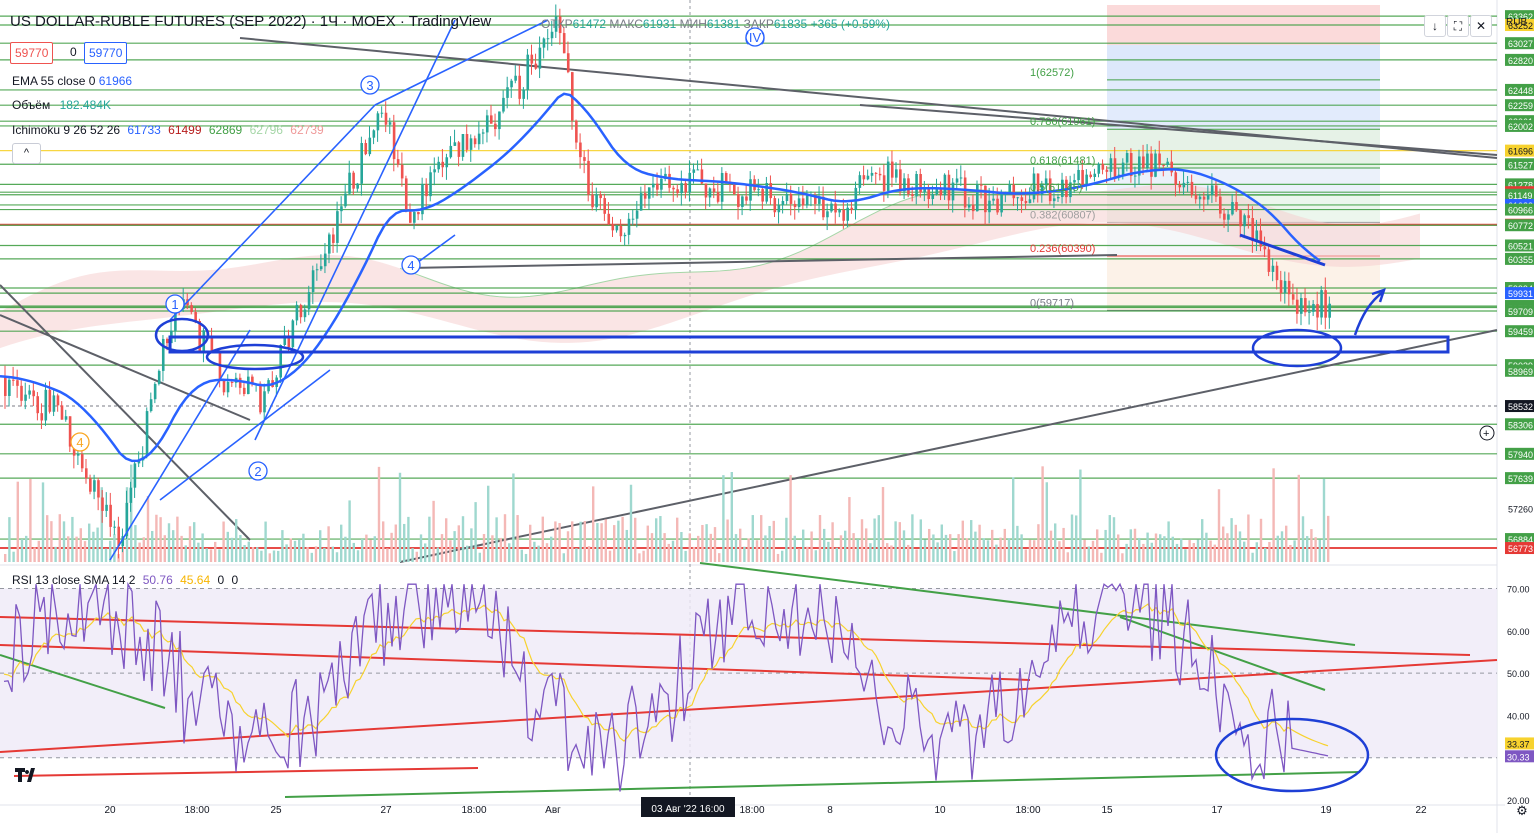 The height and width of the screenshot is (833, 1534). Describe the element at coordinates (235, 580) in the screenshot. I see `rsi-extra-2: 0` at that location.